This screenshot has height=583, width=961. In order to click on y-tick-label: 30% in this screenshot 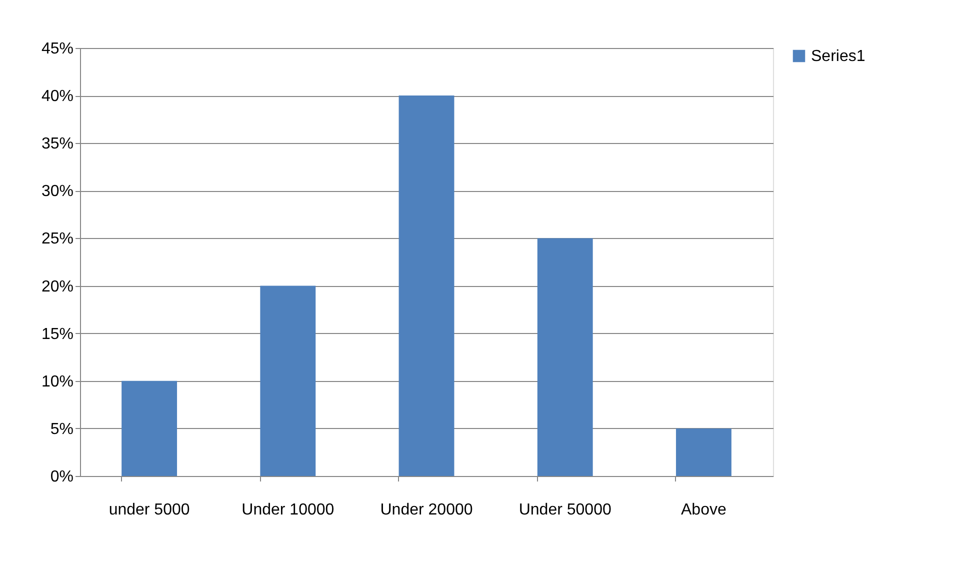, I will do `click(57, 191)`.